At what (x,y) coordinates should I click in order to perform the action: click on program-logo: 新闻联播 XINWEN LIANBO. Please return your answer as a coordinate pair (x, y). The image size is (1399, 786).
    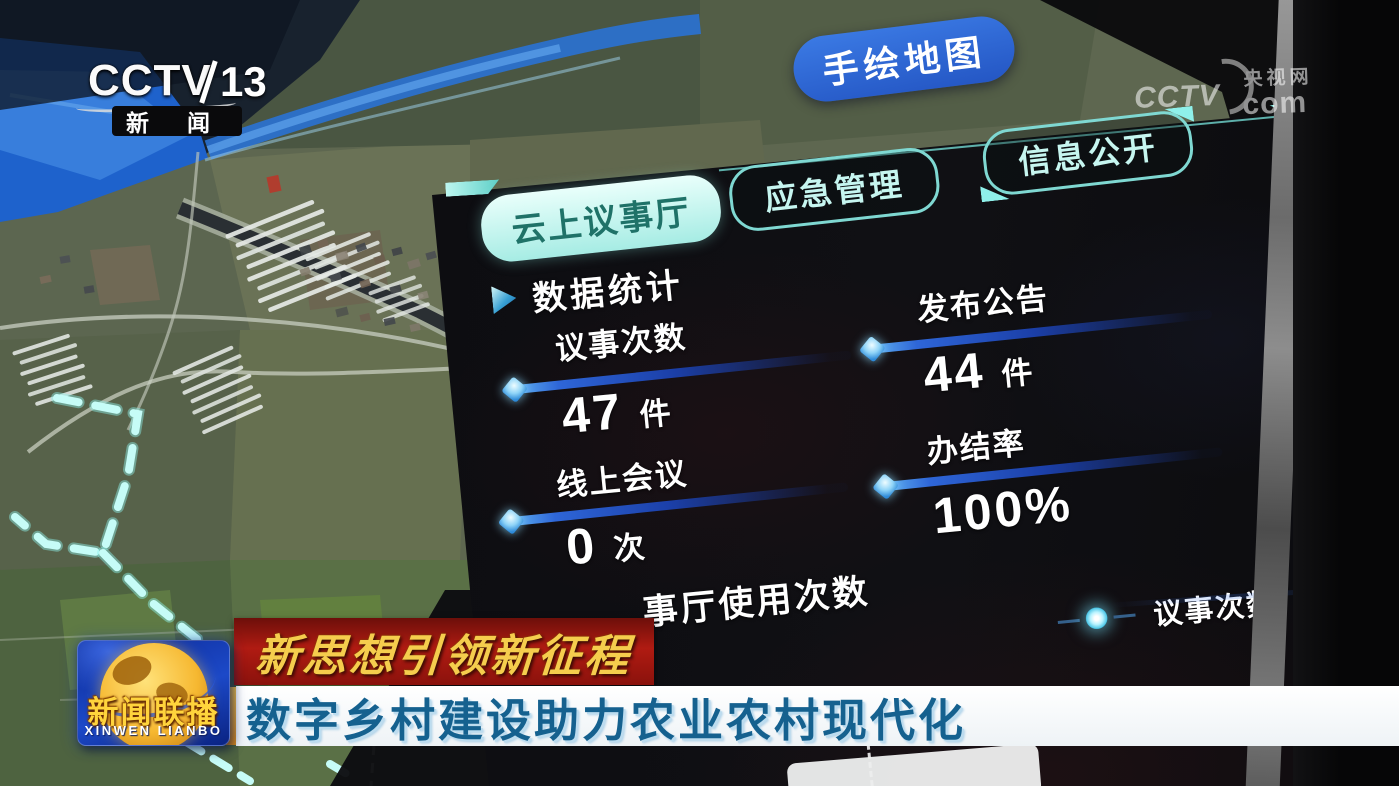
    Looking at the image, I should click on (153, 693).